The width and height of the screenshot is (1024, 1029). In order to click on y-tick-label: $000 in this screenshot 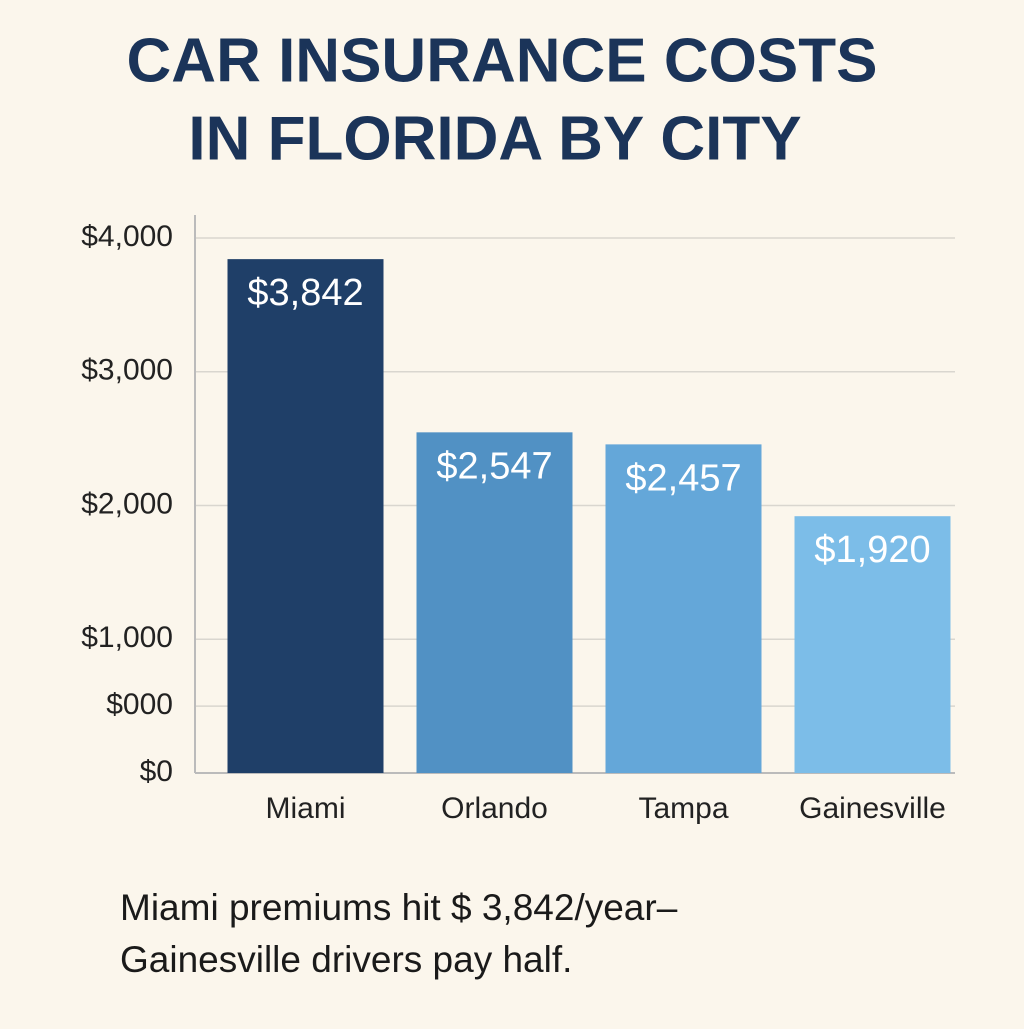, I will do `click(139, 704)`.